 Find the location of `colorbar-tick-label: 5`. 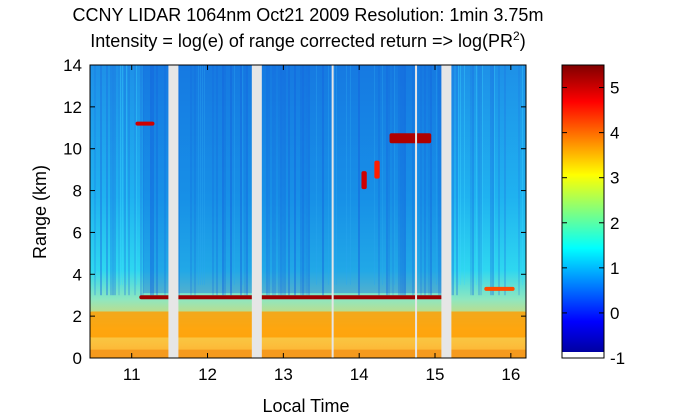

colorbar-tick-label: 5 is located at coordinates (614, 88).